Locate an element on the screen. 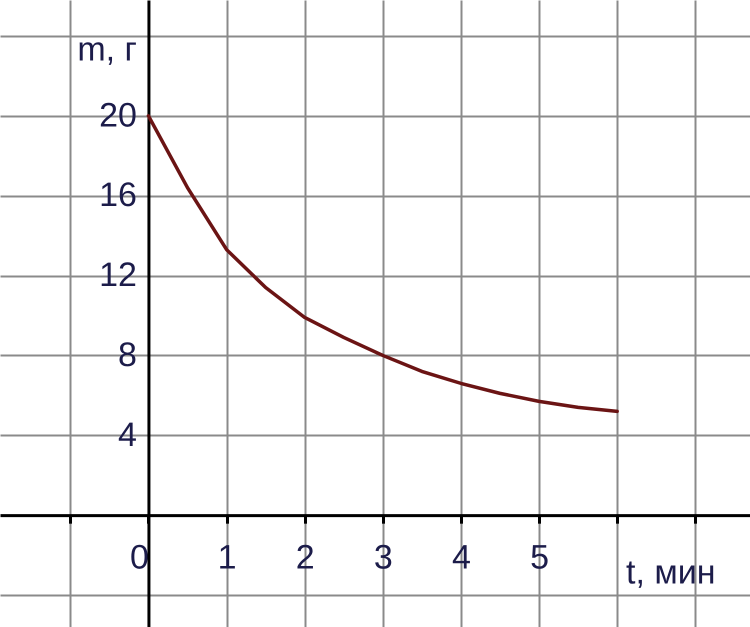 The width and height of the screenshot is (750, 627). y-tick-label: 16 is located at coordinates (118, 195).